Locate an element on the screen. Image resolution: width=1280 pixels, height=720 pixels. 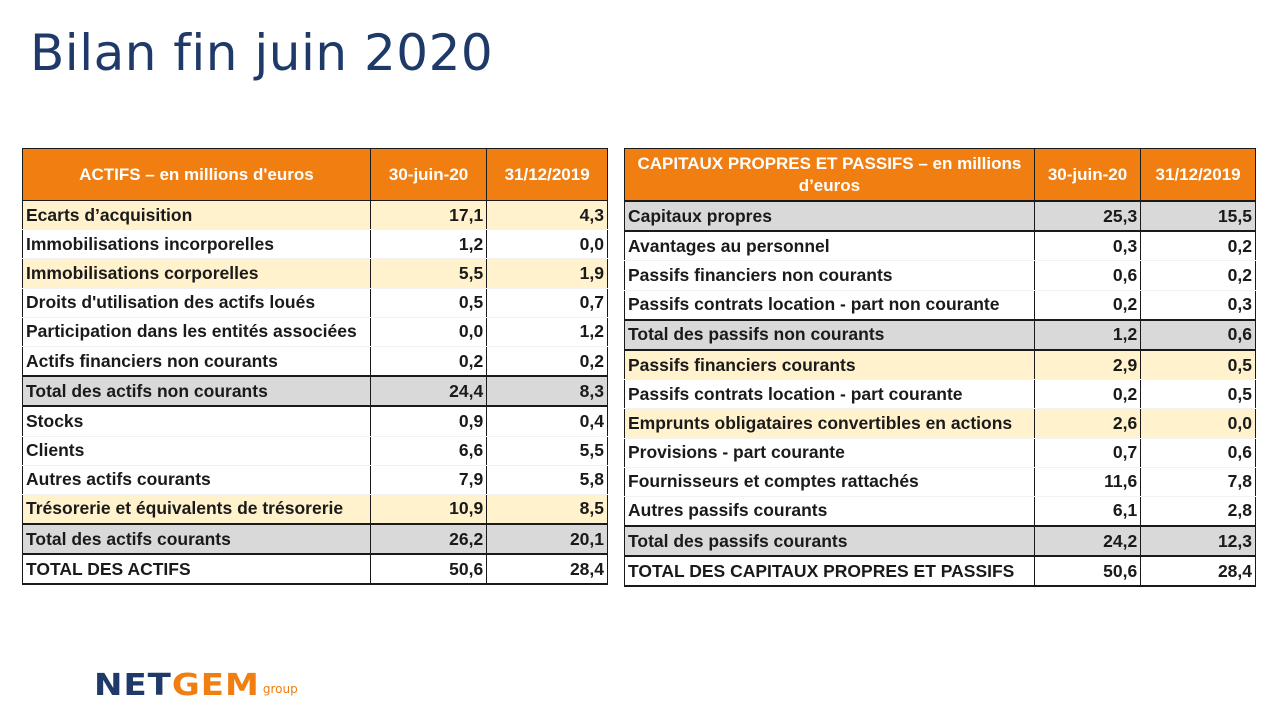
logo-group: group is located at coordinates (280, 689).